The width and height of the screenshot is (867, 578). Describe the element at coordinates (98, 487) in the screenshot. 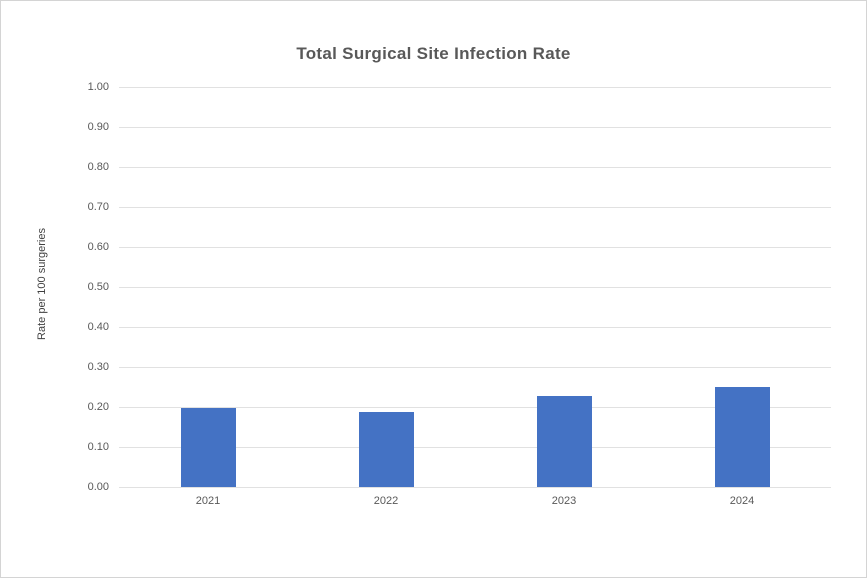

I see `y-tick-label: 0.00` at that location.